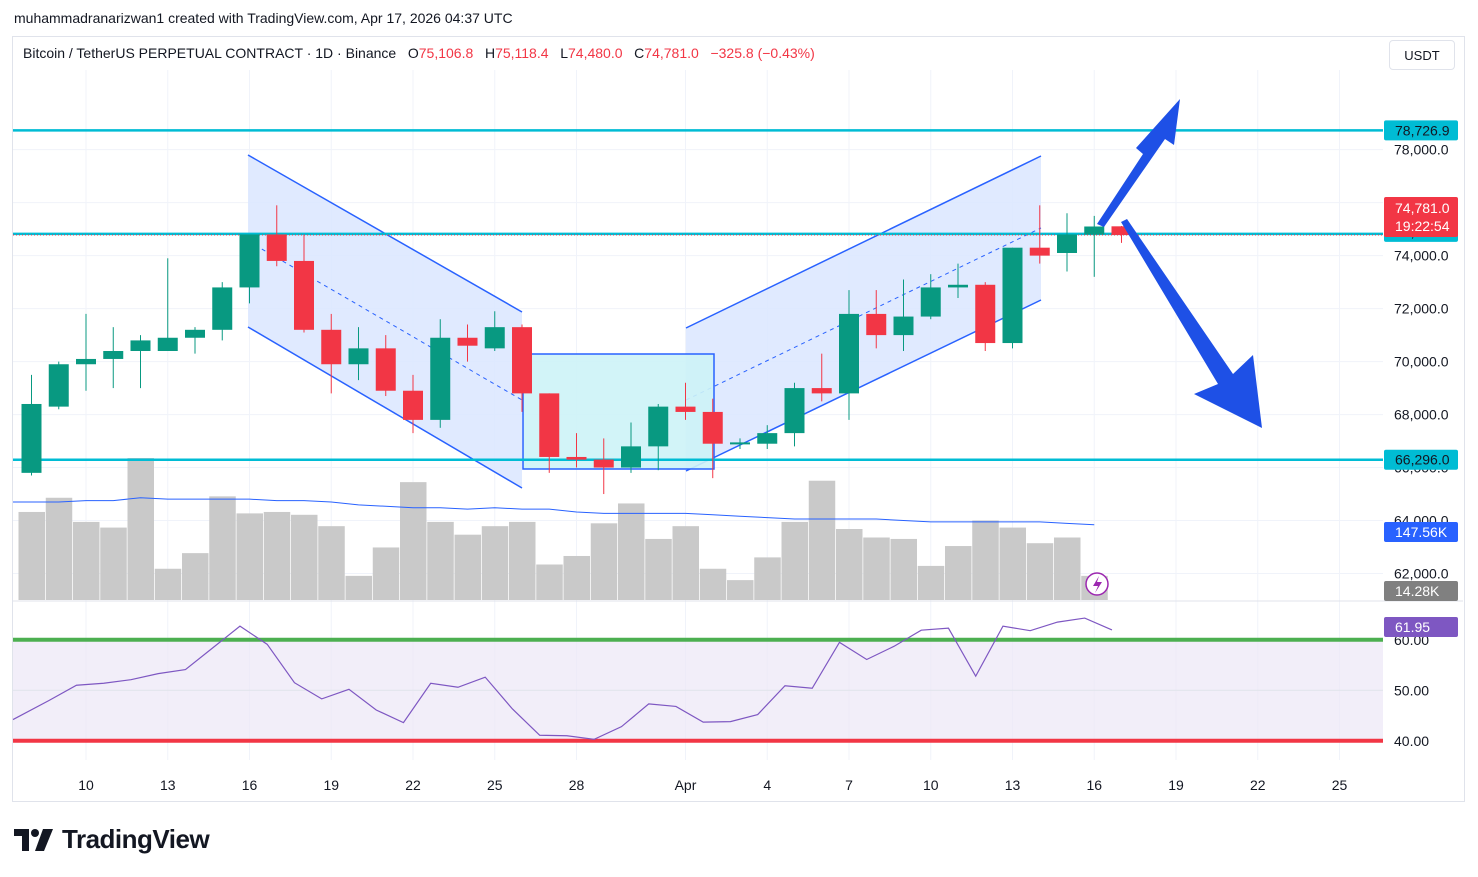  I want to click on volume-bars, so click(560, 529).